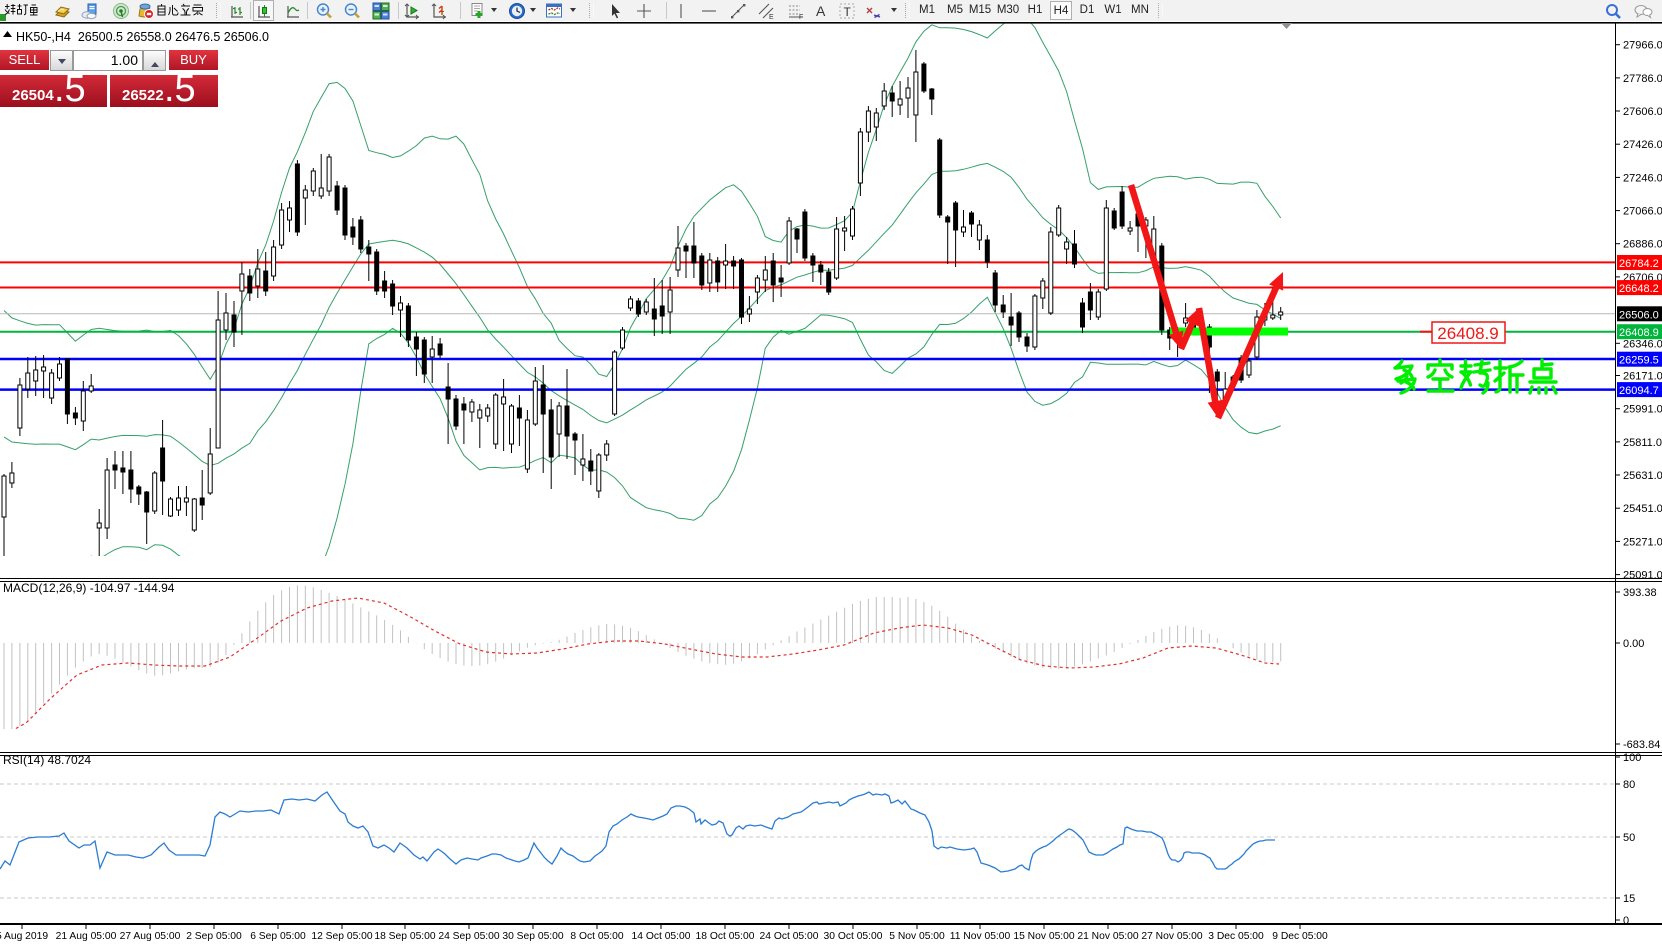 The width and height of the screenshot is (1662, 944). What do you see at coordinates (725, 936) in the screenshot?
I see `svg-text: 18 Oct 05:00` at bounding box center [725, 936].